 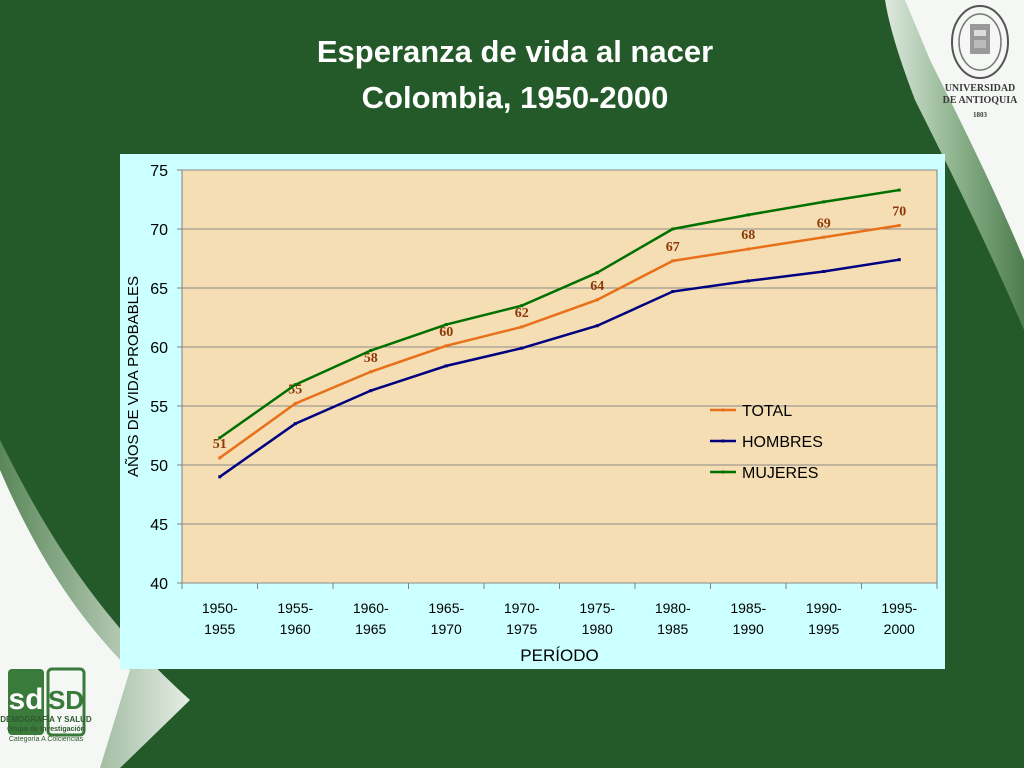 What do you see at coordinates (370, 629) in the screenshot?
I see `x-tick-label: 1965` at bounding box center [370, 629].